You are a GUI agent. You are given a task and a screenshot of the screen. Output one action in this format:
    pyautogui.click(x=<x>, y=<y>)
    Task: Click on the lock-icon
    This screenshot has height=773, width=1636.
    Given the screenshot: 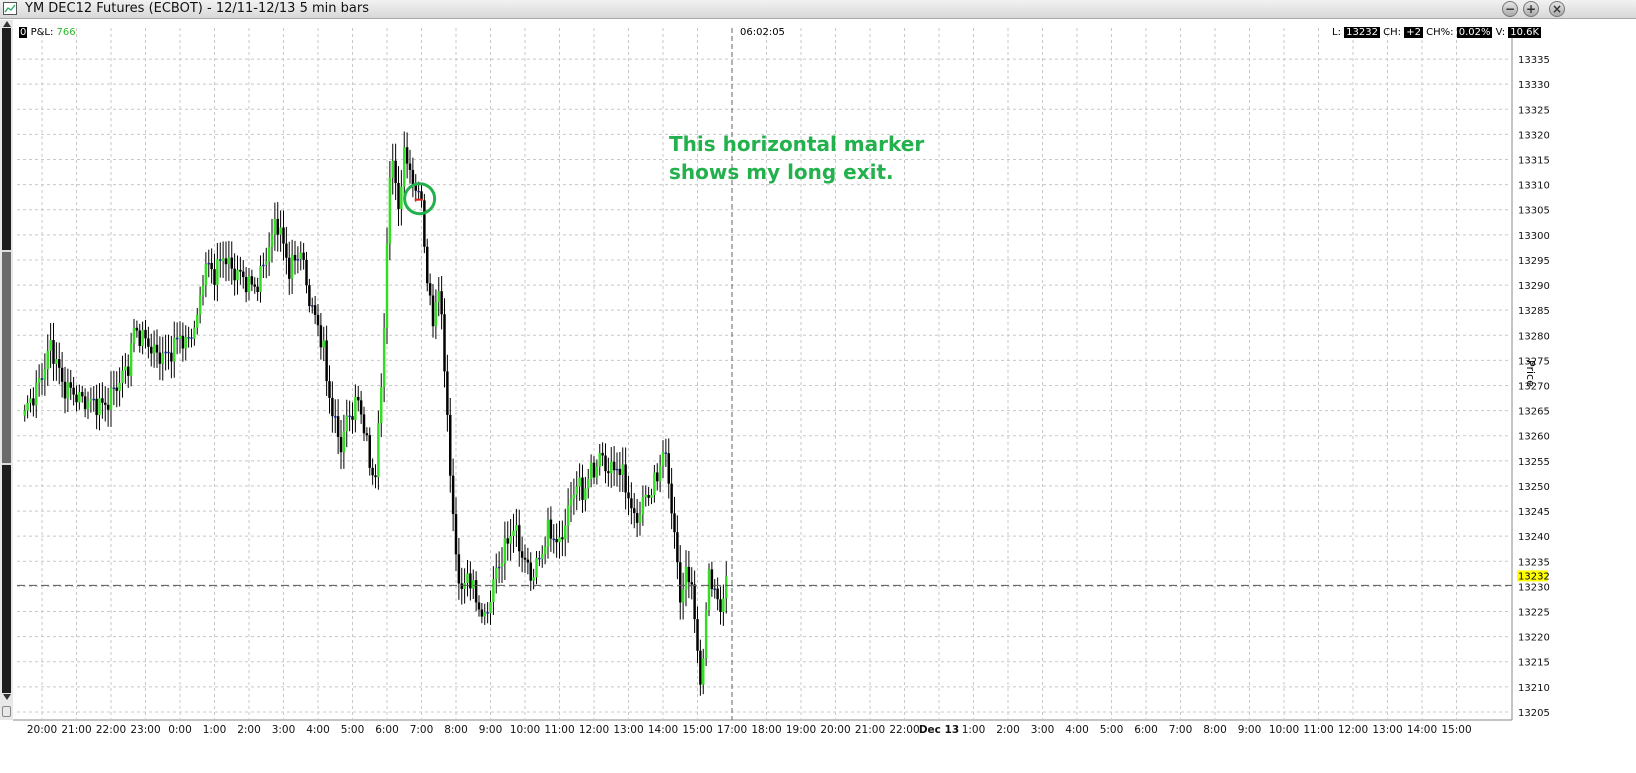 What is the action you would take?
    pyautogui.click(x=6, y=711)
    